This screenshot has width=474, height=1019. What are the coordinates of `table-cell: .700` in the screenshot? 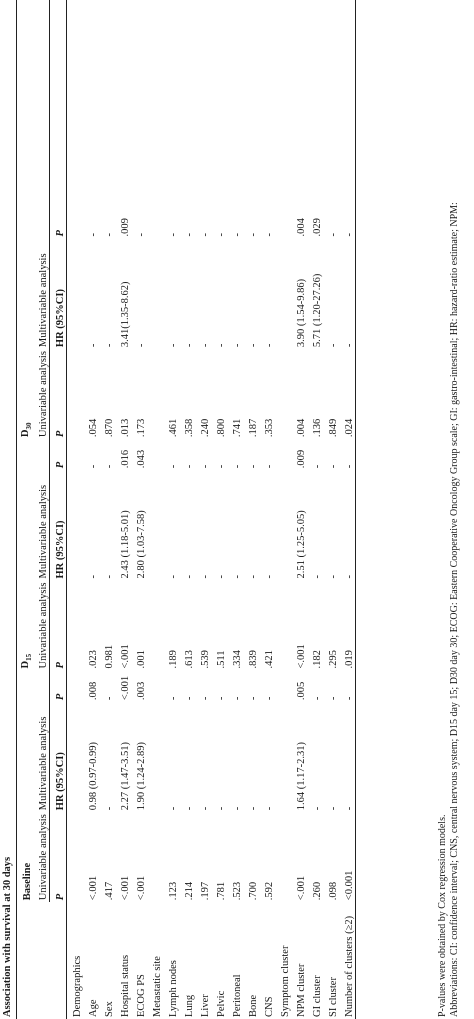 It's located at (253, 891).